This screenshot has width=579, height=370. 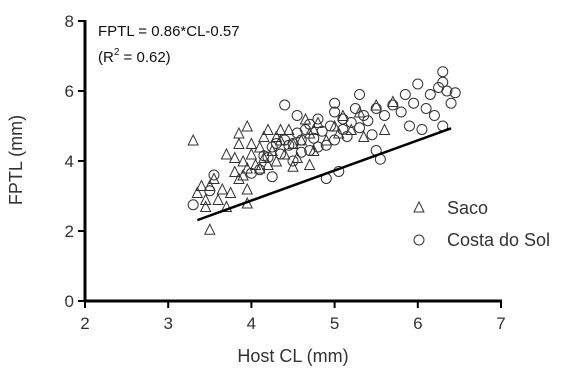 What do you see at coordinates (500, 323) in the screenshot?
I see `x-tick-label: 7` at bounding box center [500, 323].